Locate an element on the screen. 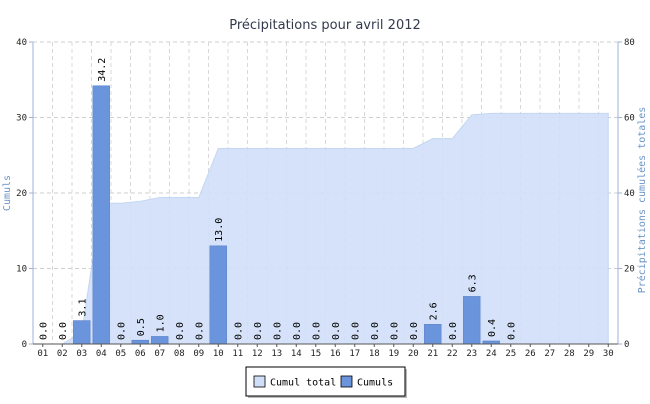 The image size is (650, 404). y-tick-label-left: 20 is located at coordinates (21, 194).